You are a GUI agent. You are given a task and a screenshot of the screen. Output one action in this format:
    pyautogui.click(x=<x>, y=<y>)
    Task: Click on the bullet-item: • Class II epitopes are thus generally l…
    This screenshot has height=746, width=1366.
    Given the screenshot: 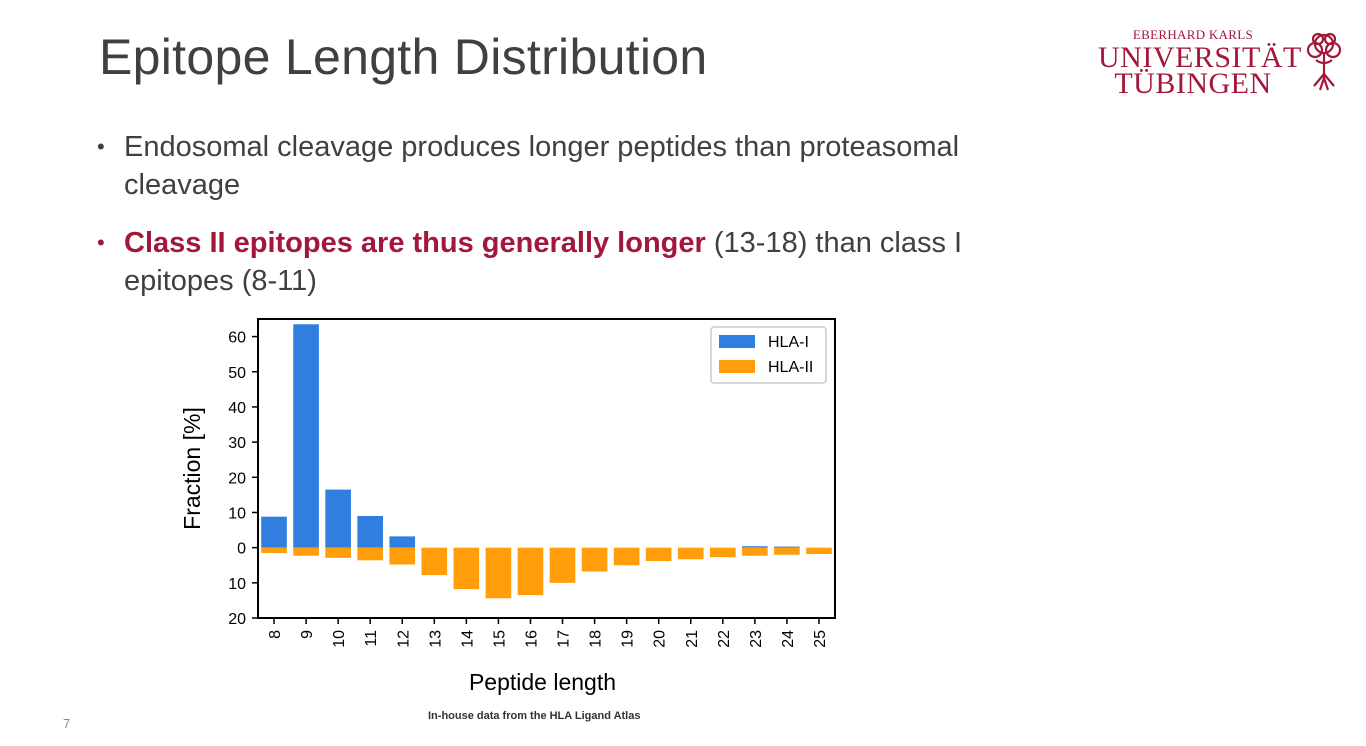 What is the action you would take?
    pyautogui.click(x=557, y=262)
    